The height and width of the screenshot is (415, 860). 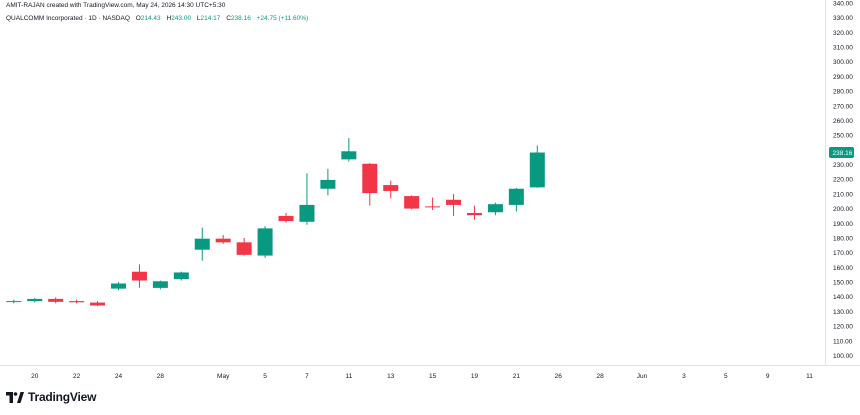 What do you see at coordinates (223, 376) in the screenshot?
I see `time-tick-label: May` at bounding box center [223, 376].